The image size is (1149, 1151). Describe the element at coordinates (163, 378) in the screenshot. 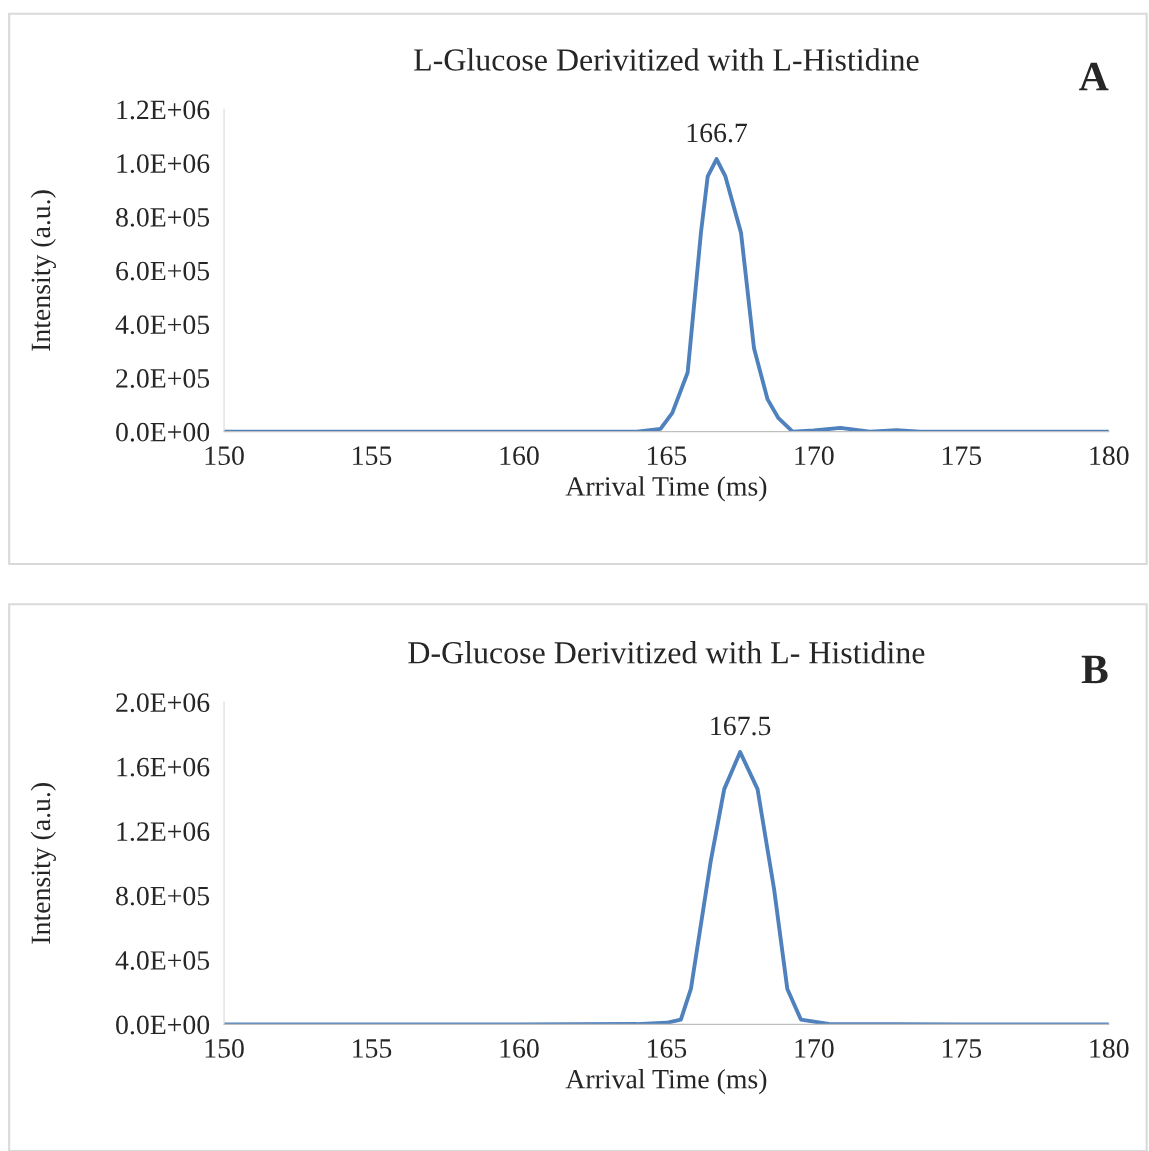

I see `y-tick-label: 2.0E+05` at that location.